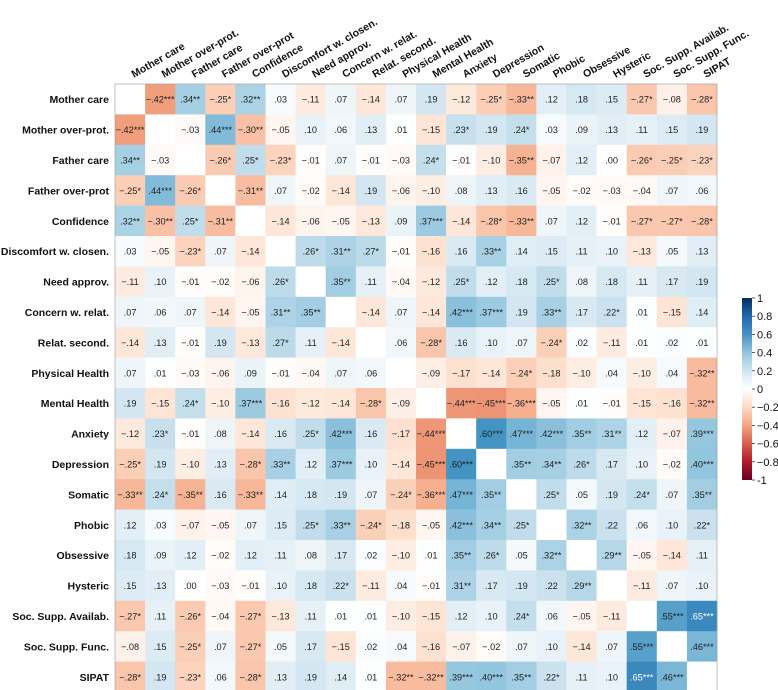 Image resolution: width=778 pixels, height=690 pixels. Describe the element at coordinates (280, 191) in the screenshot. I see `cell-value-label-r4-c6: .07` at that location.